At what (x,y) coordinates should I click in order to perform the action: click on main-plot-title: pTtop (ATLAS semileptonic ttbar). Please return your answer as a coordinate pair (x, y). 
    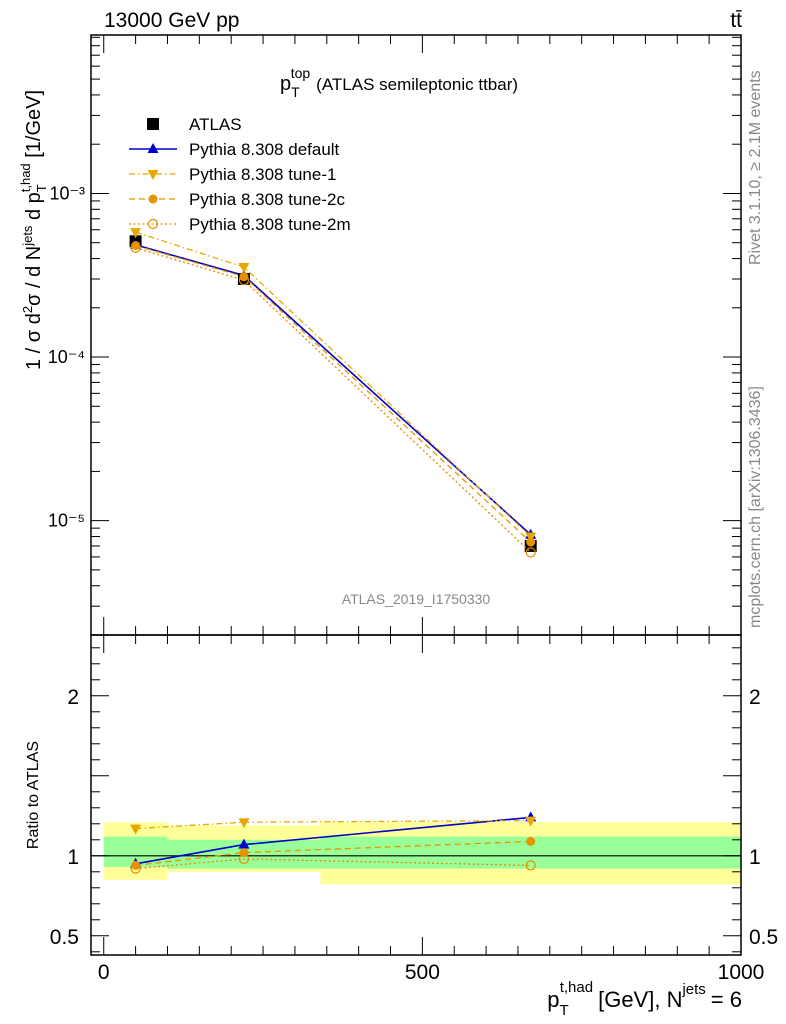
    Looking at the image, I should click on (399, 82).